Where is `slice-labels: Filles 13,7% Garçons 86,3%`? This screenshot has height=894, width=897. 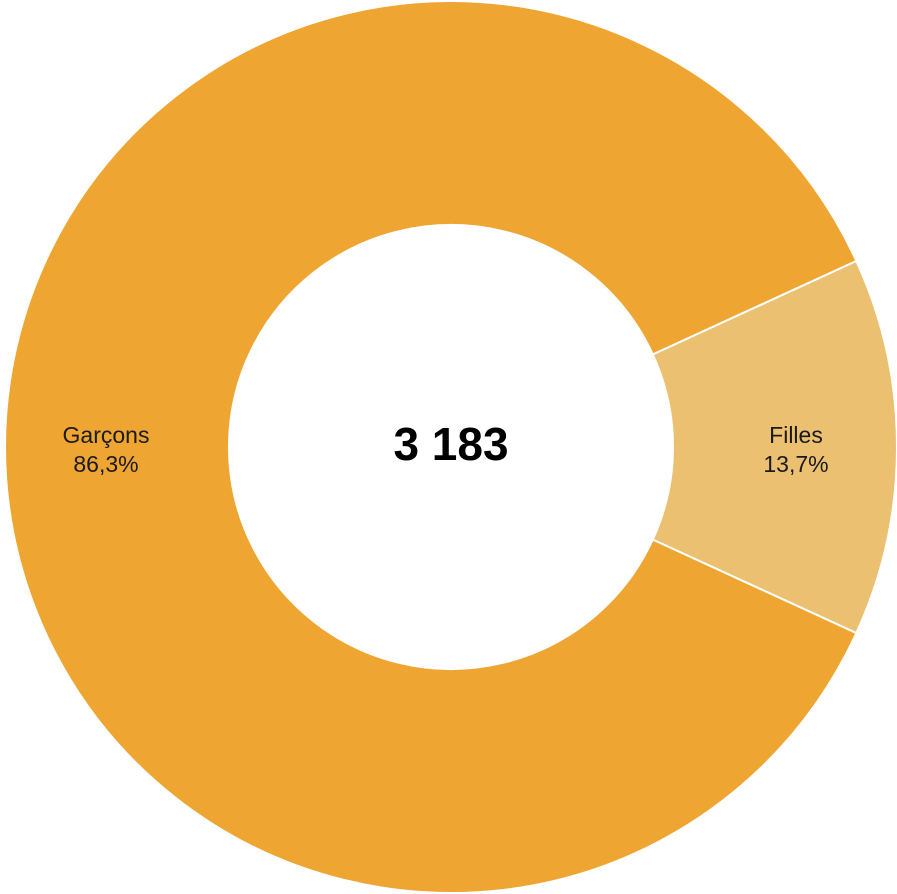 slice-labels: Filles 13,7% Garçons 86,3% is located at coordinates (446, 449).